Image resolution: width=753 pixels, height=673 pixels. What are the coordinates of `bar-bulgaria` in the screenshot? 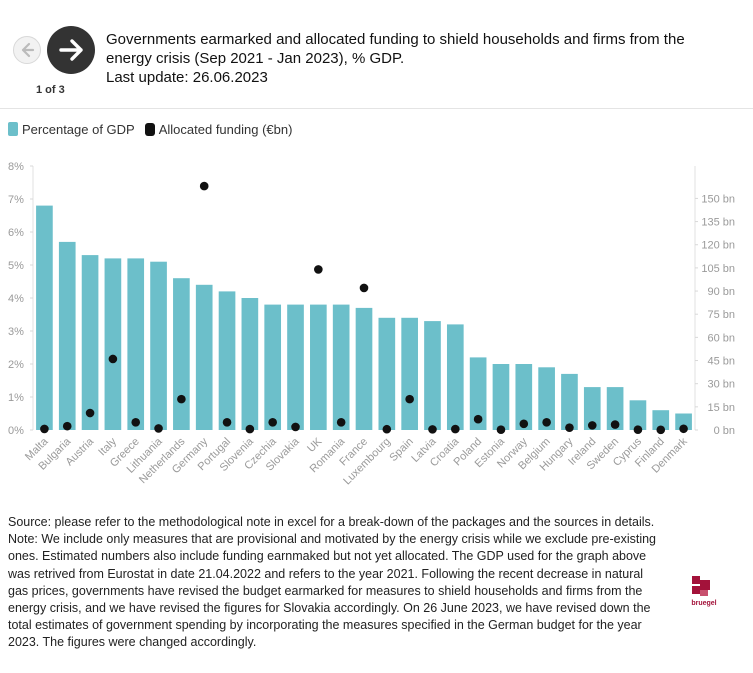 It's located at (67, 335).